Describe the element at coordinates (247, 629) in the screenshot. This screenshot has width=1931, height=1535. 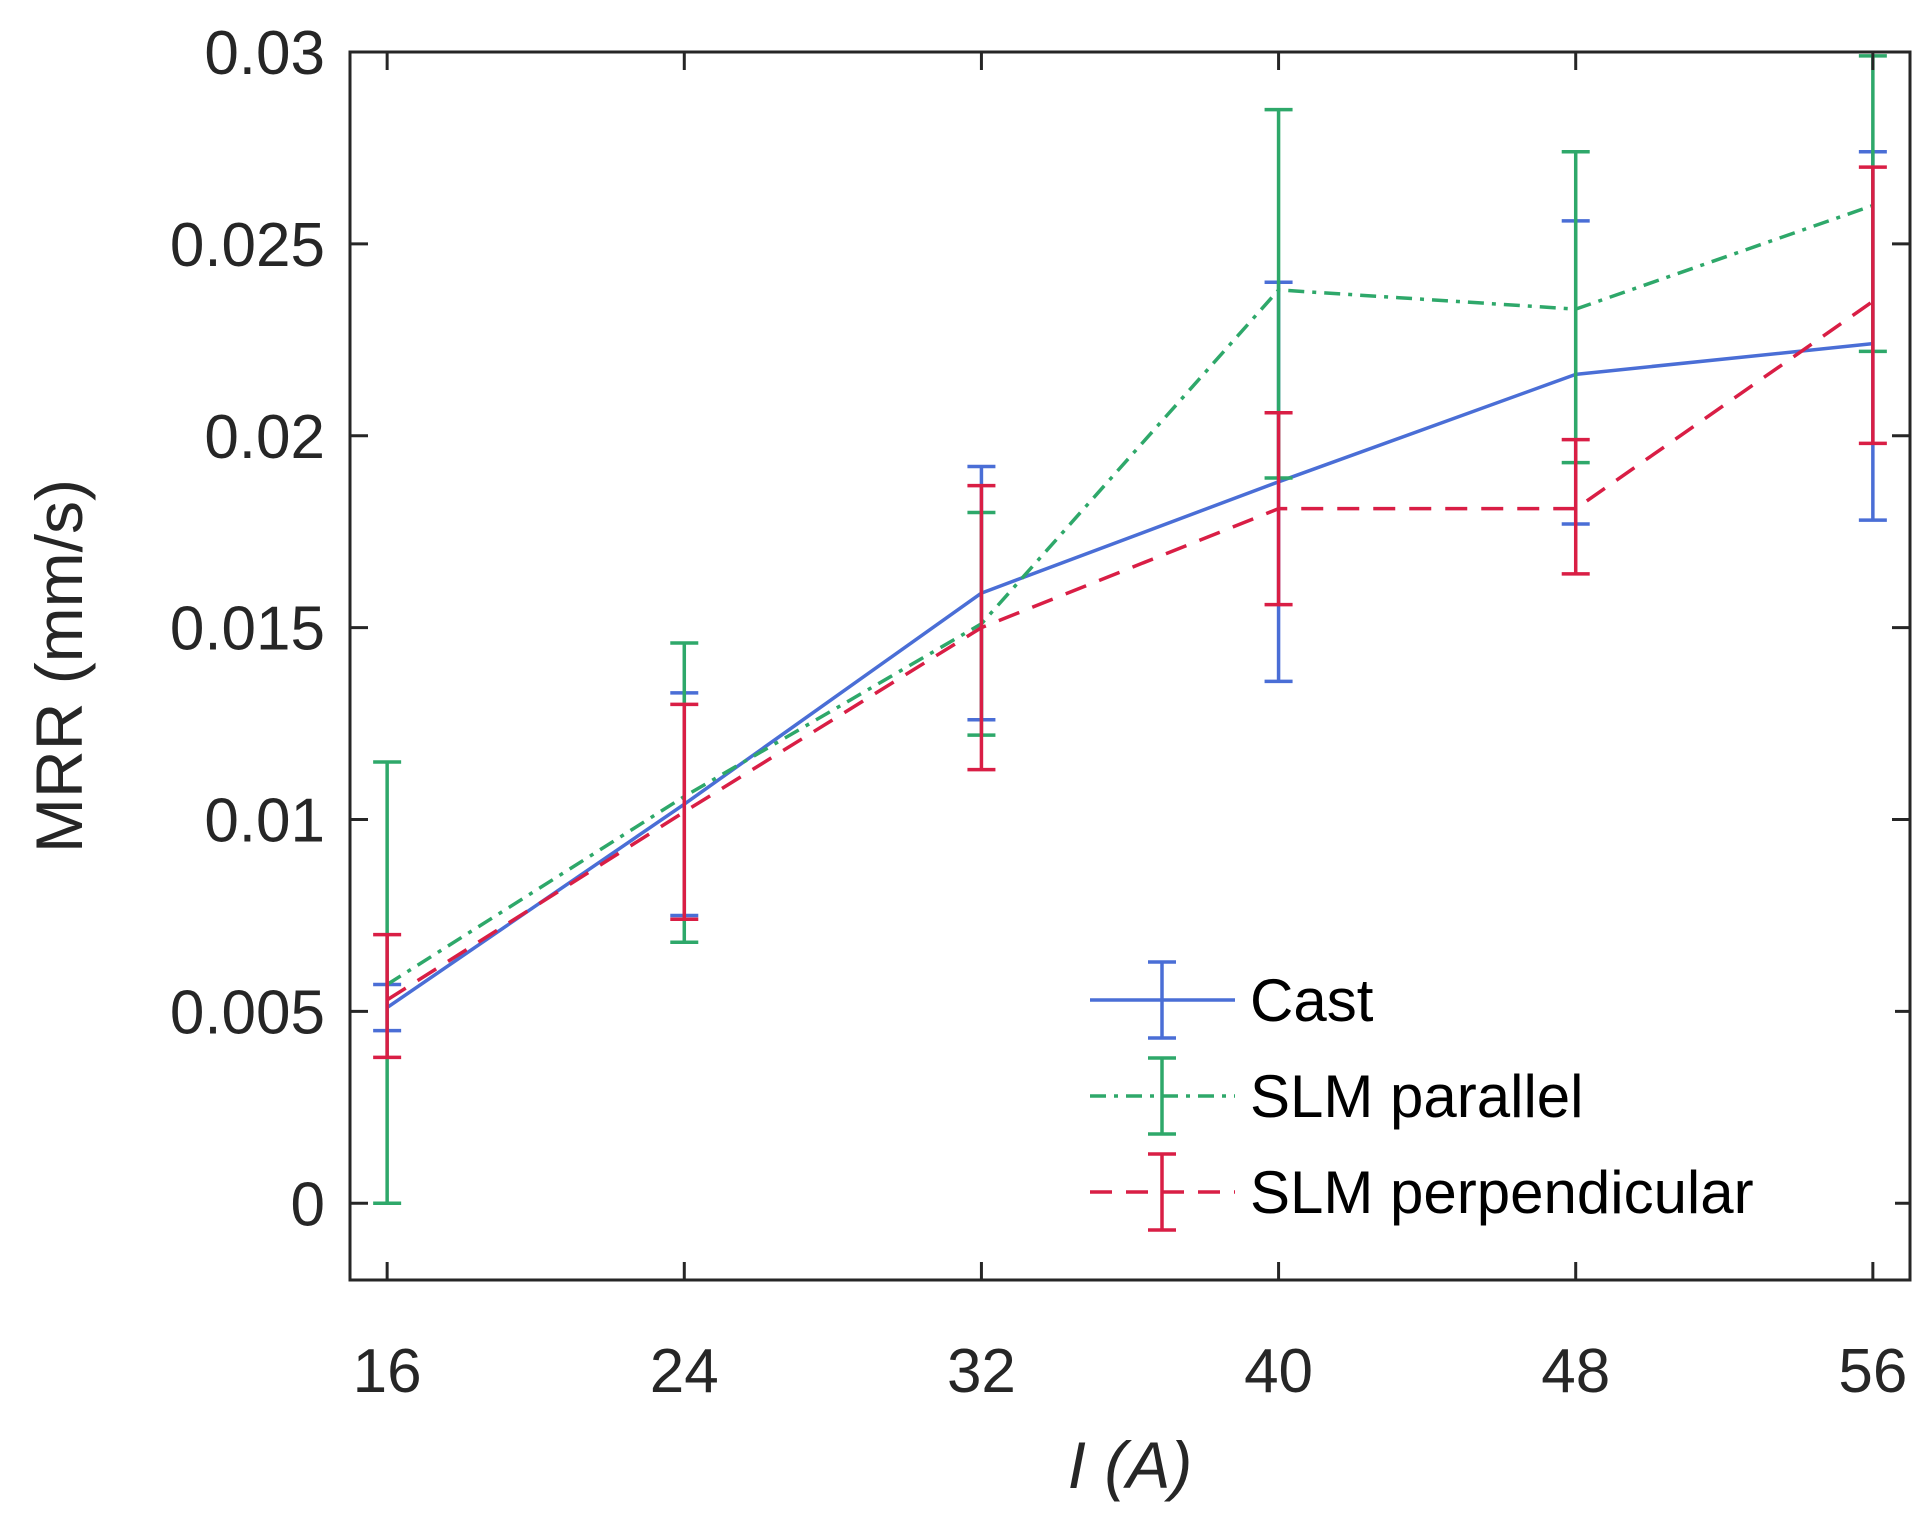
I see `y-tick-label: 0.015` at that location.